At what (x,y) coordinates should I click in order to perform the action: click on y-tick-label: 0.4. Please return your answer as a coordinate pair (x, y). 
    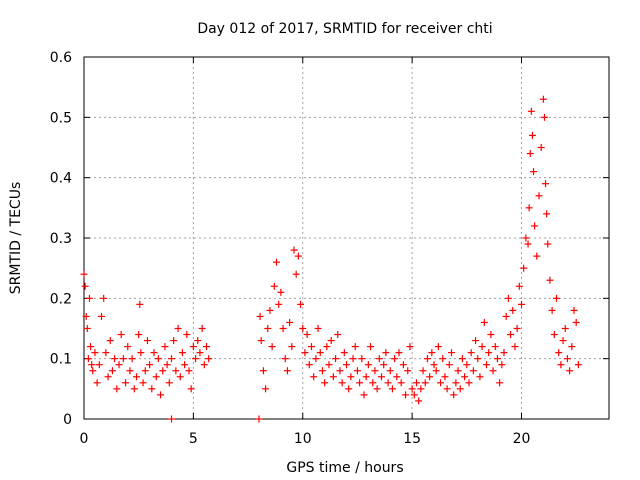
    Looking at the image, I should click on (61, 179).